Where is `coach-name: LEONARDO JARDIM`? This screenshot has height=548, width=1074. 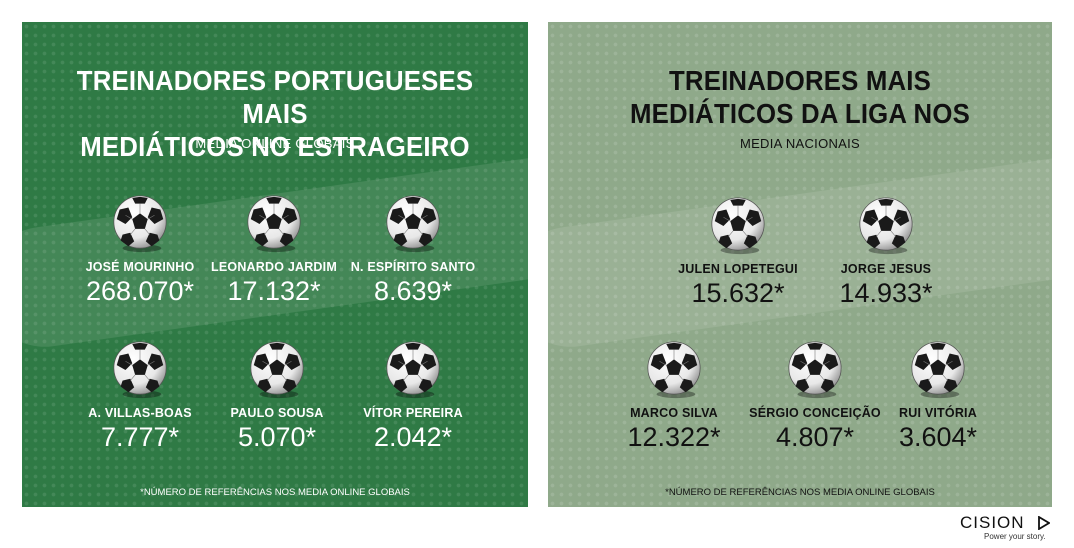 coach-name: LEONARDO JARDIM is located at coordinates (274, 267).